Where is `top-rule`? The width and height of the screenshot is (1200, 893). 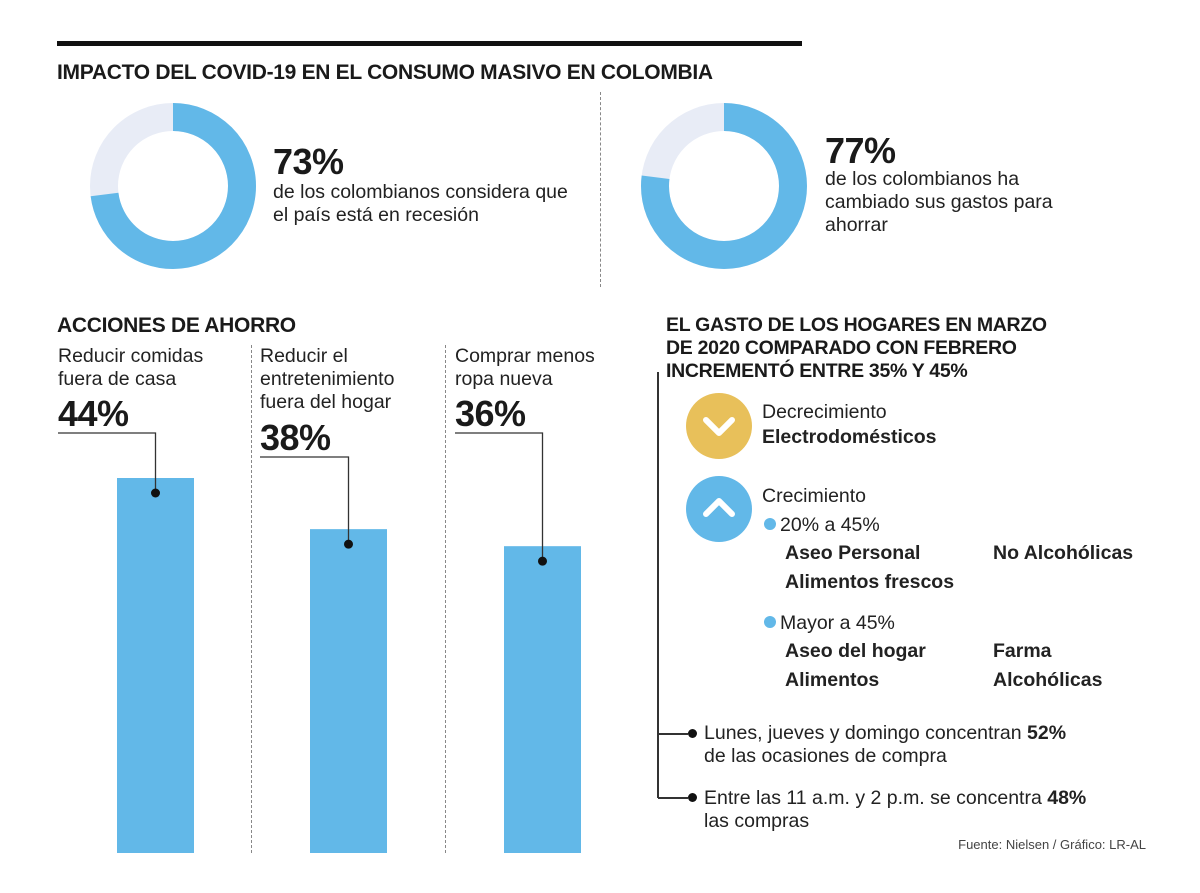
top-rule is located at coordinates (429, 43).